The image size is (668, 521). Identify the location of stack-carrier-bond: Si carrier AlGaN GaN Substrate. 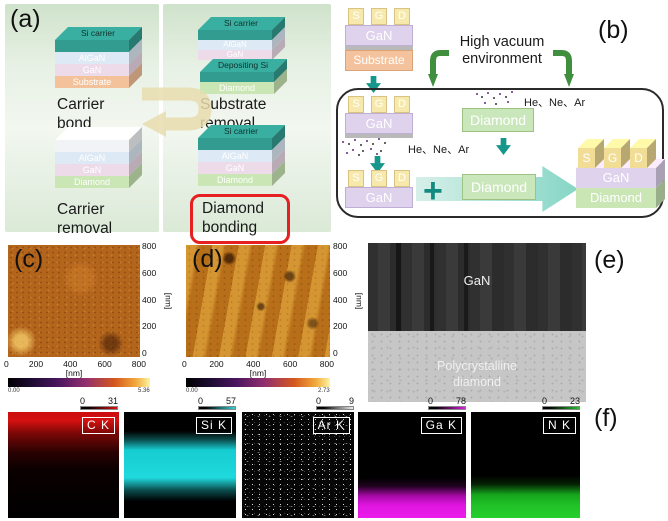
(92, 58).